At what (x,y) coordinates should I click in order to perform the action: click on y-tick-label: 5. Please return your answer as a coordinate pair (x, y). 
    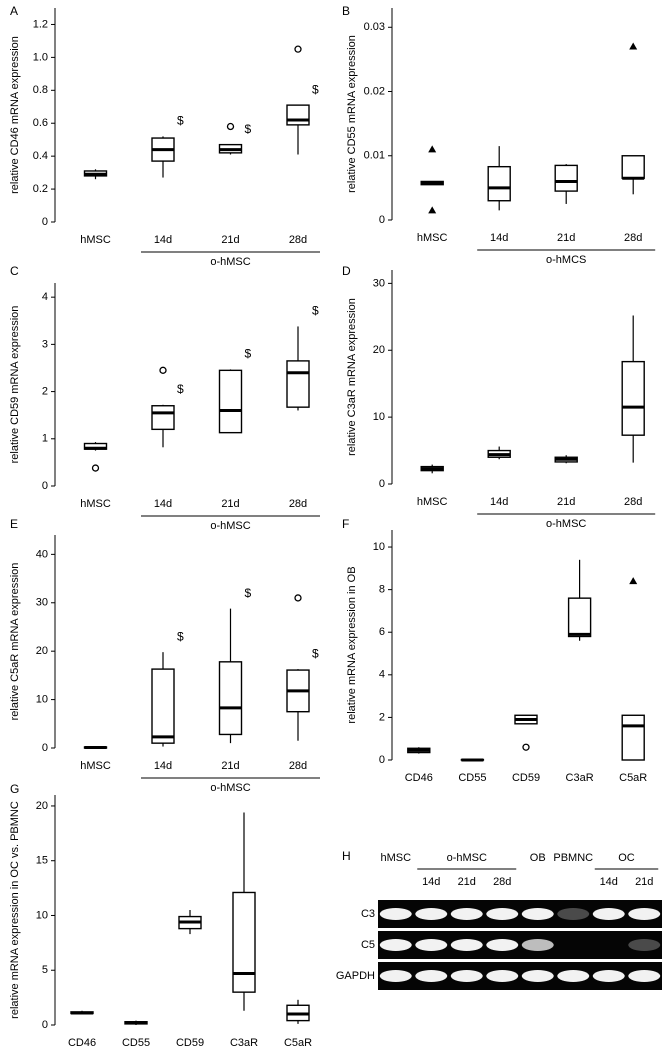
    Looking at the image, I should click on (45, 970).